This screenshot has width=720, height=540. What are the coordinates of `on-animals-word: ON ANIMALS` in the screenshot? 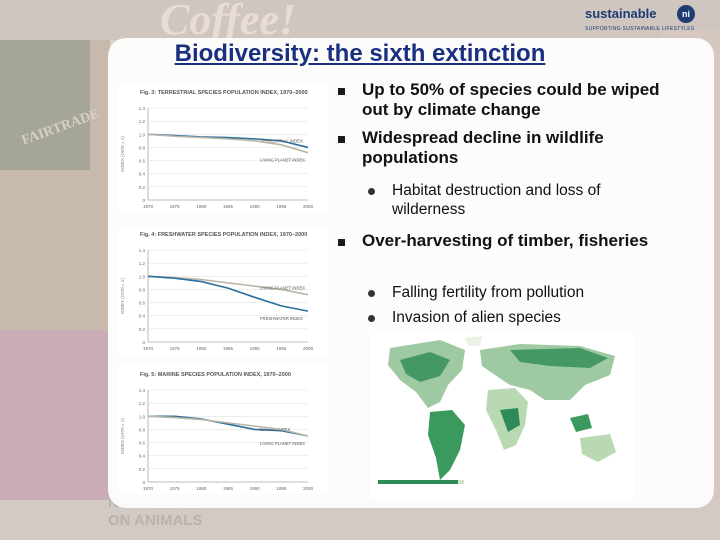 It's located at (155, 520).